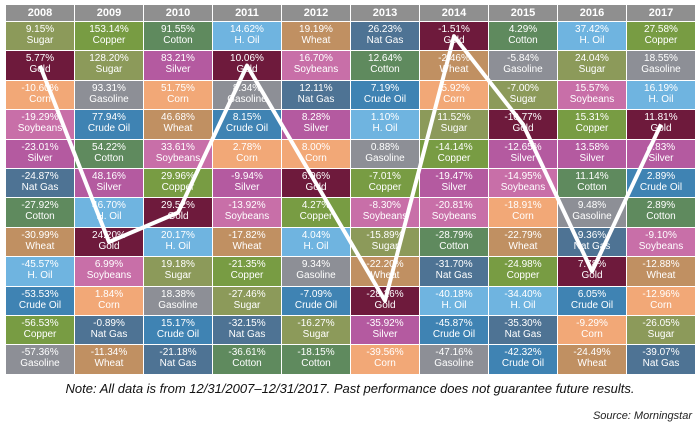  What do you see at coordinates (592, 206) in the screenshot?
I see `return-value: 9.48%` at bounding box center [592, 206].